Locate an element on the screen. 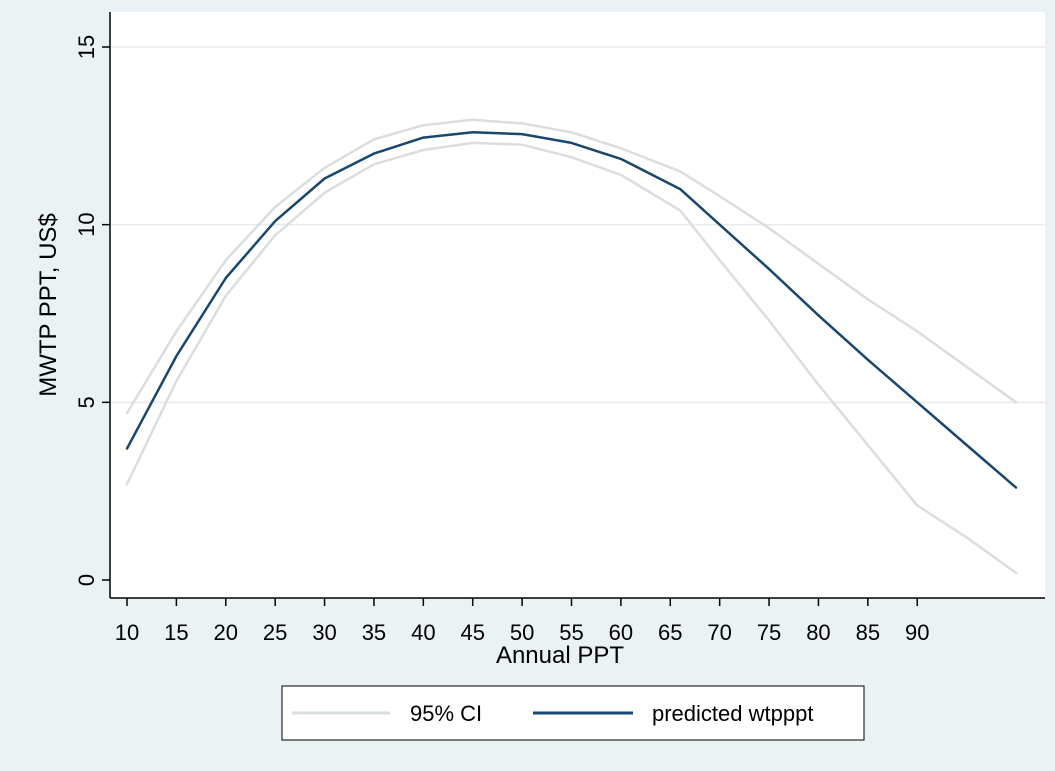  x-tick-label: 10 is located at coordinates (127, 632).